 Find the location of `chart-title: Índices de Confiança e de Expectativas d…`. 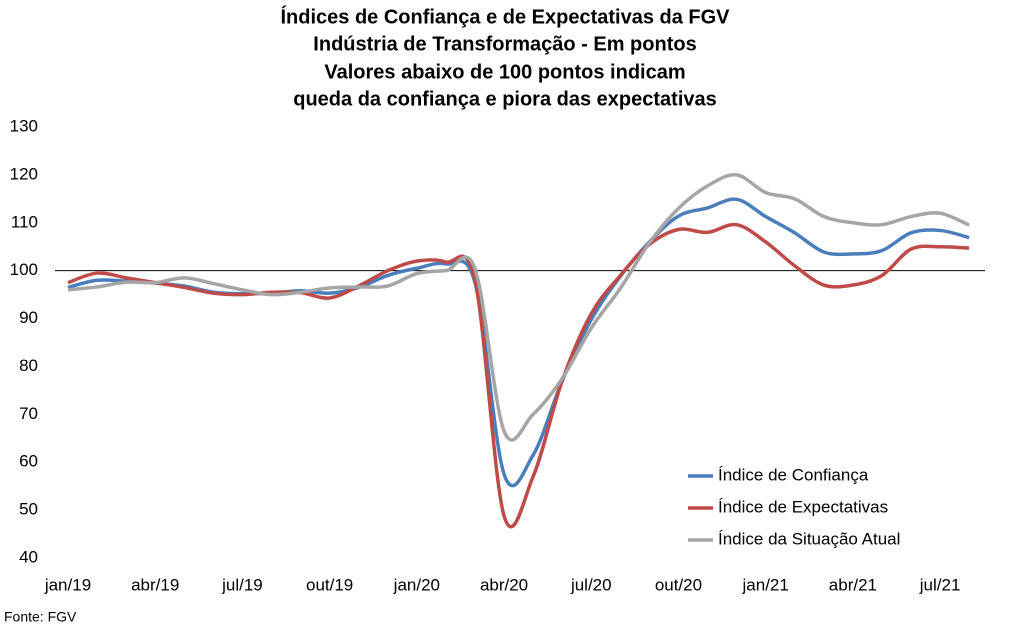

chart-title: Índices de Confiança e de Expectativas d… is located at coordinates (505, 16).